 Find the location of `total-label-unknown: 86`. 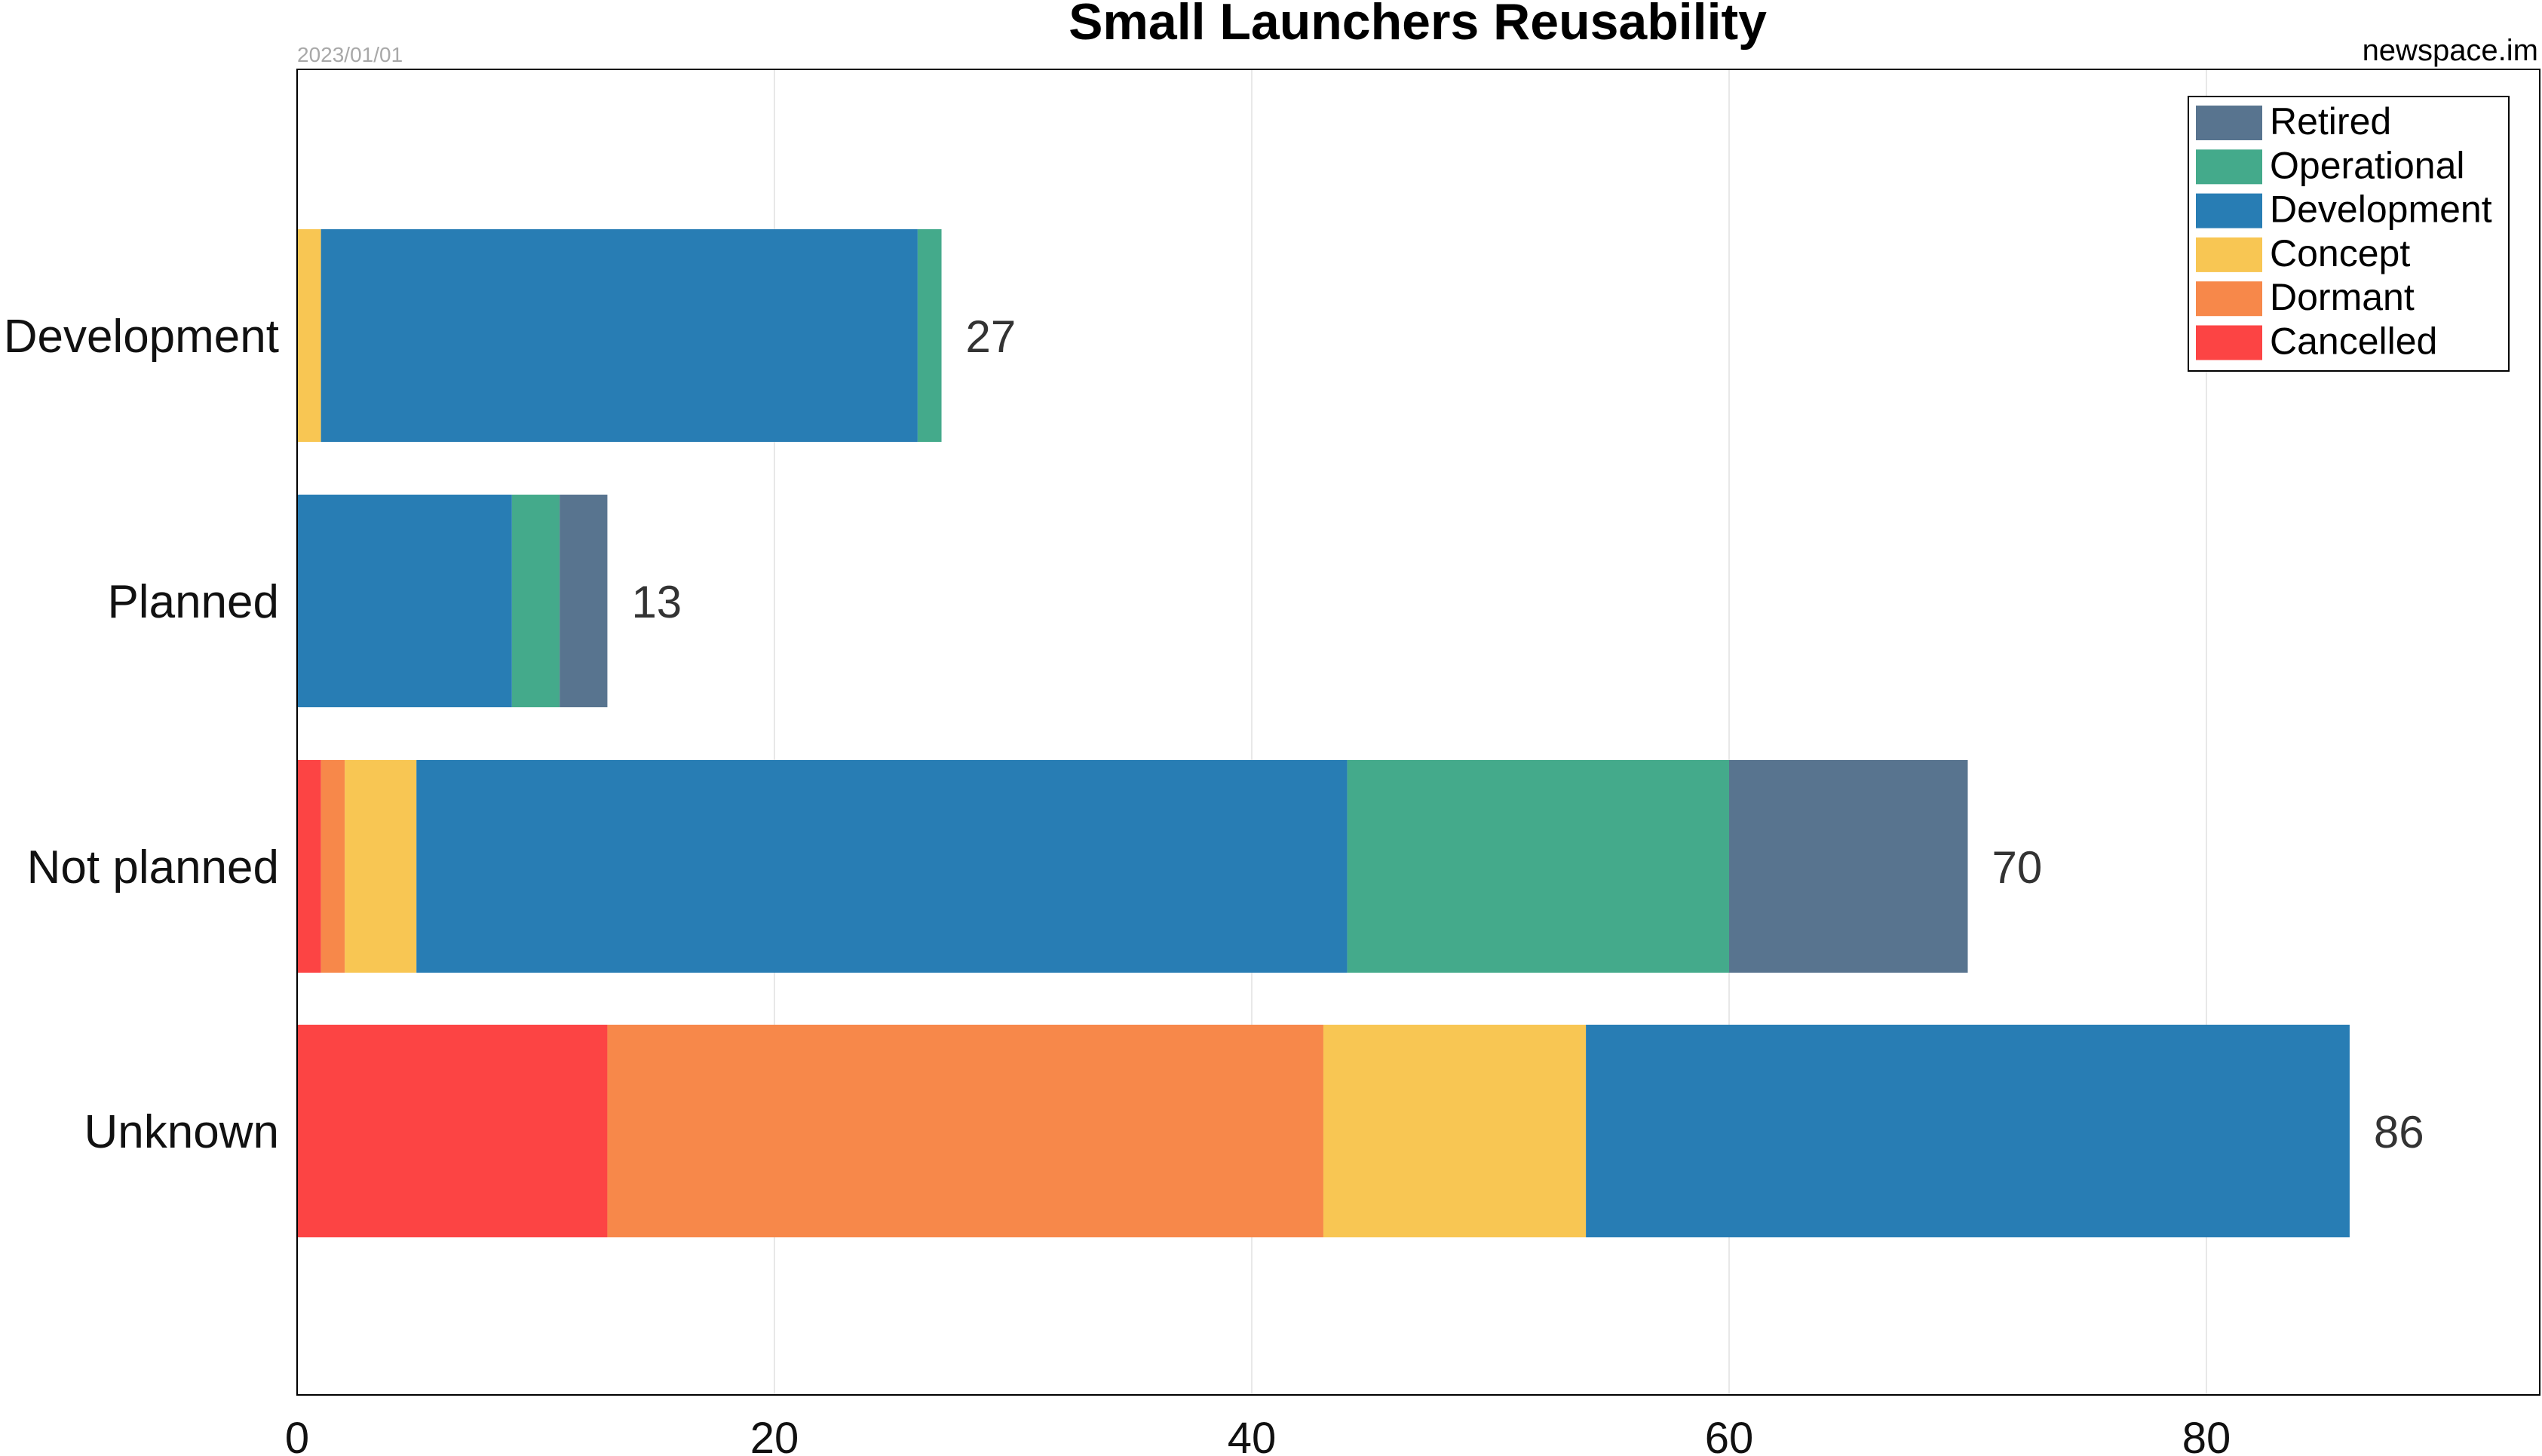

total-label-unknown: 86 is located at coordinates (2399, 1132).